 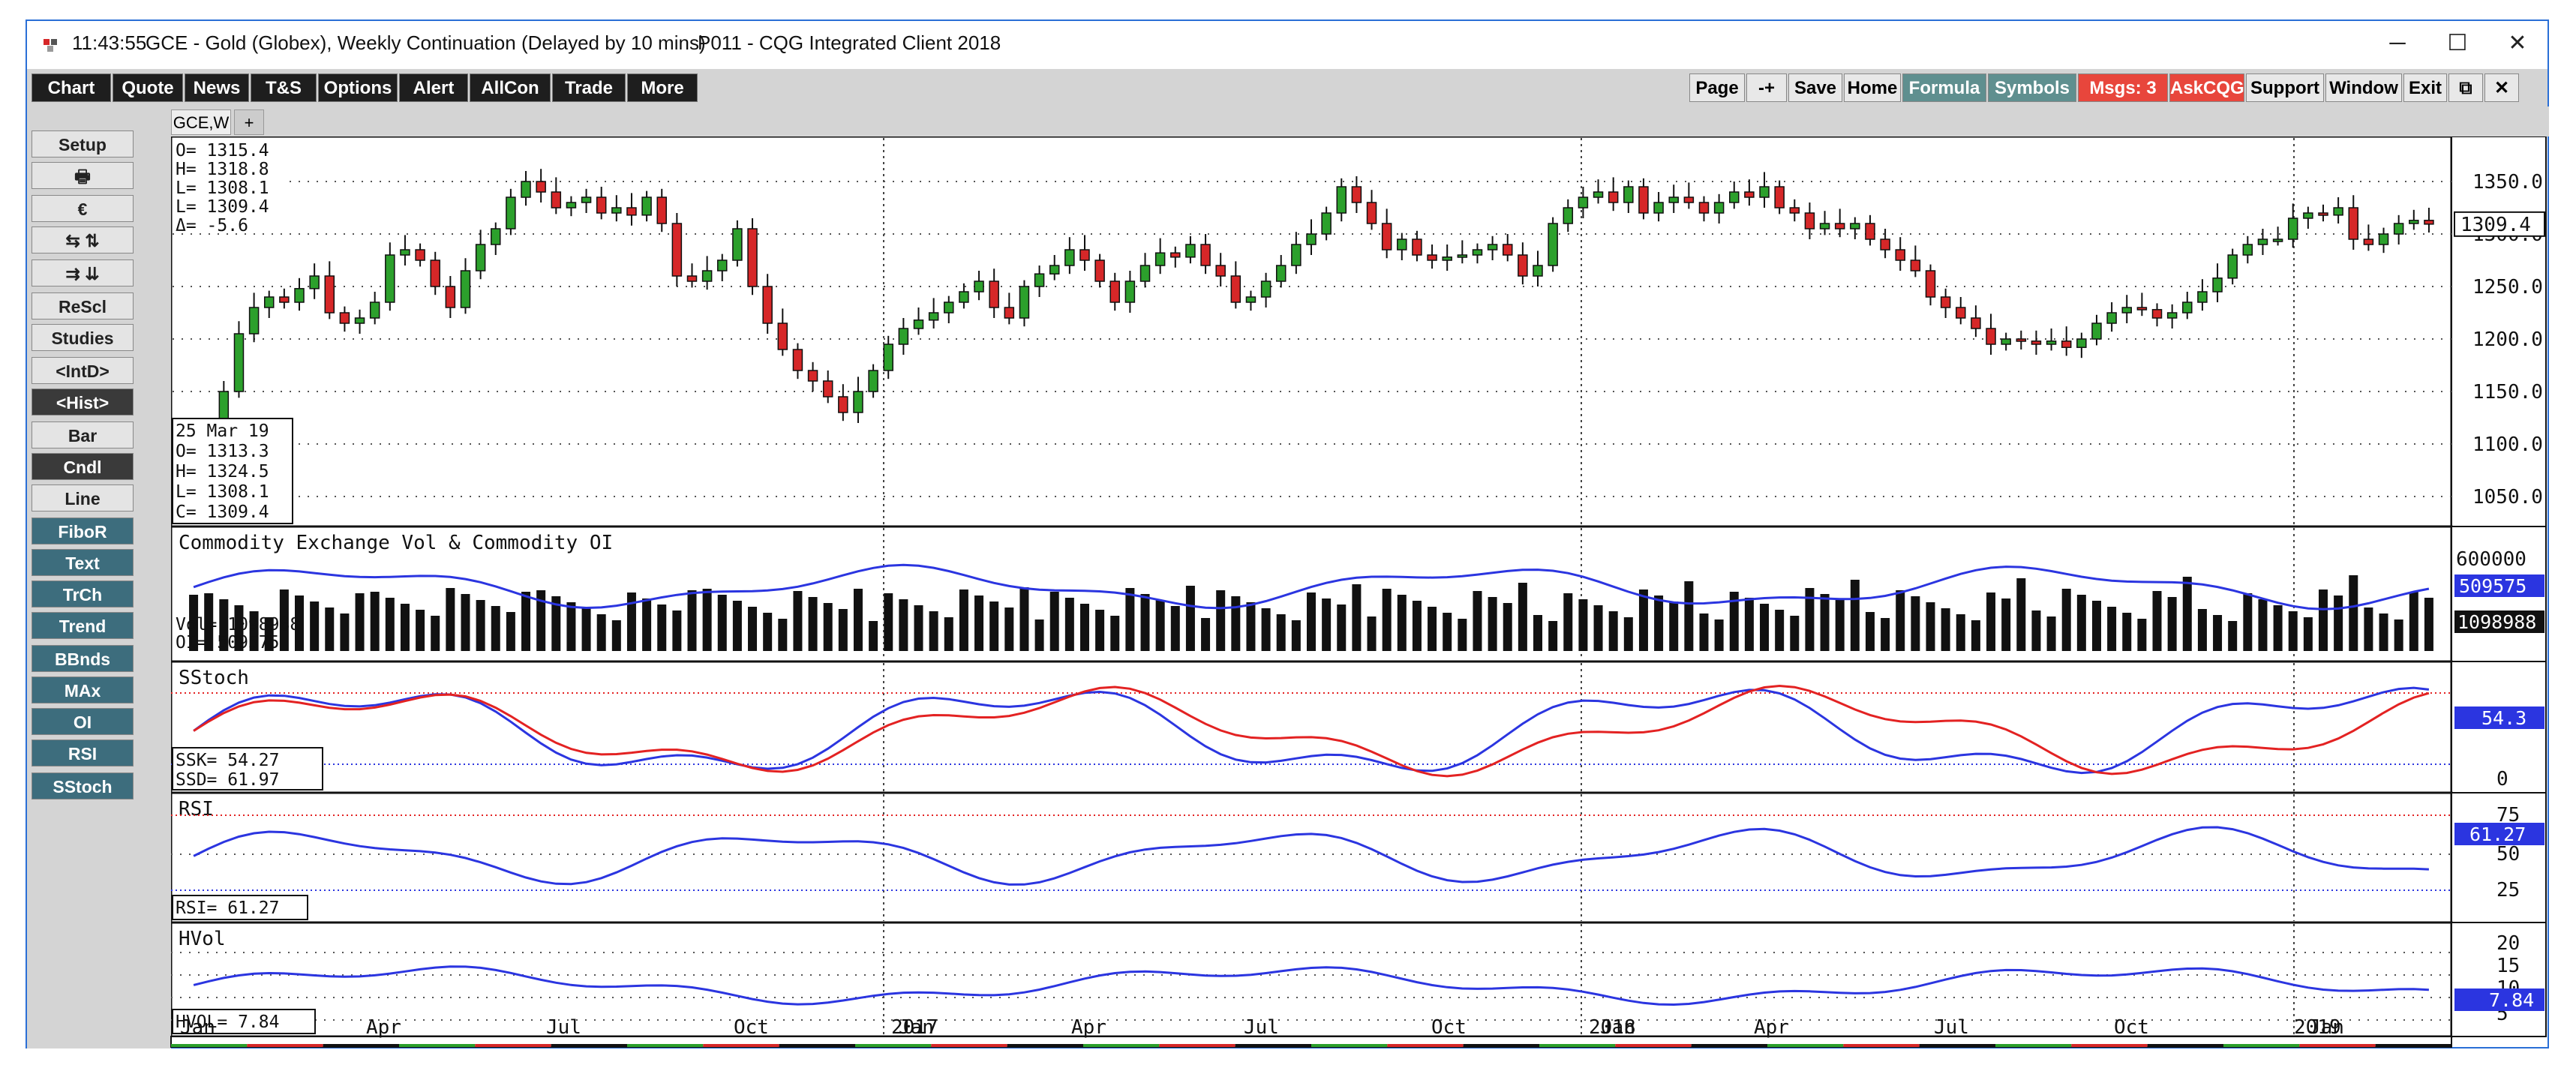 I want to click on menu-options-button: Options, so click(x=358, y=88).